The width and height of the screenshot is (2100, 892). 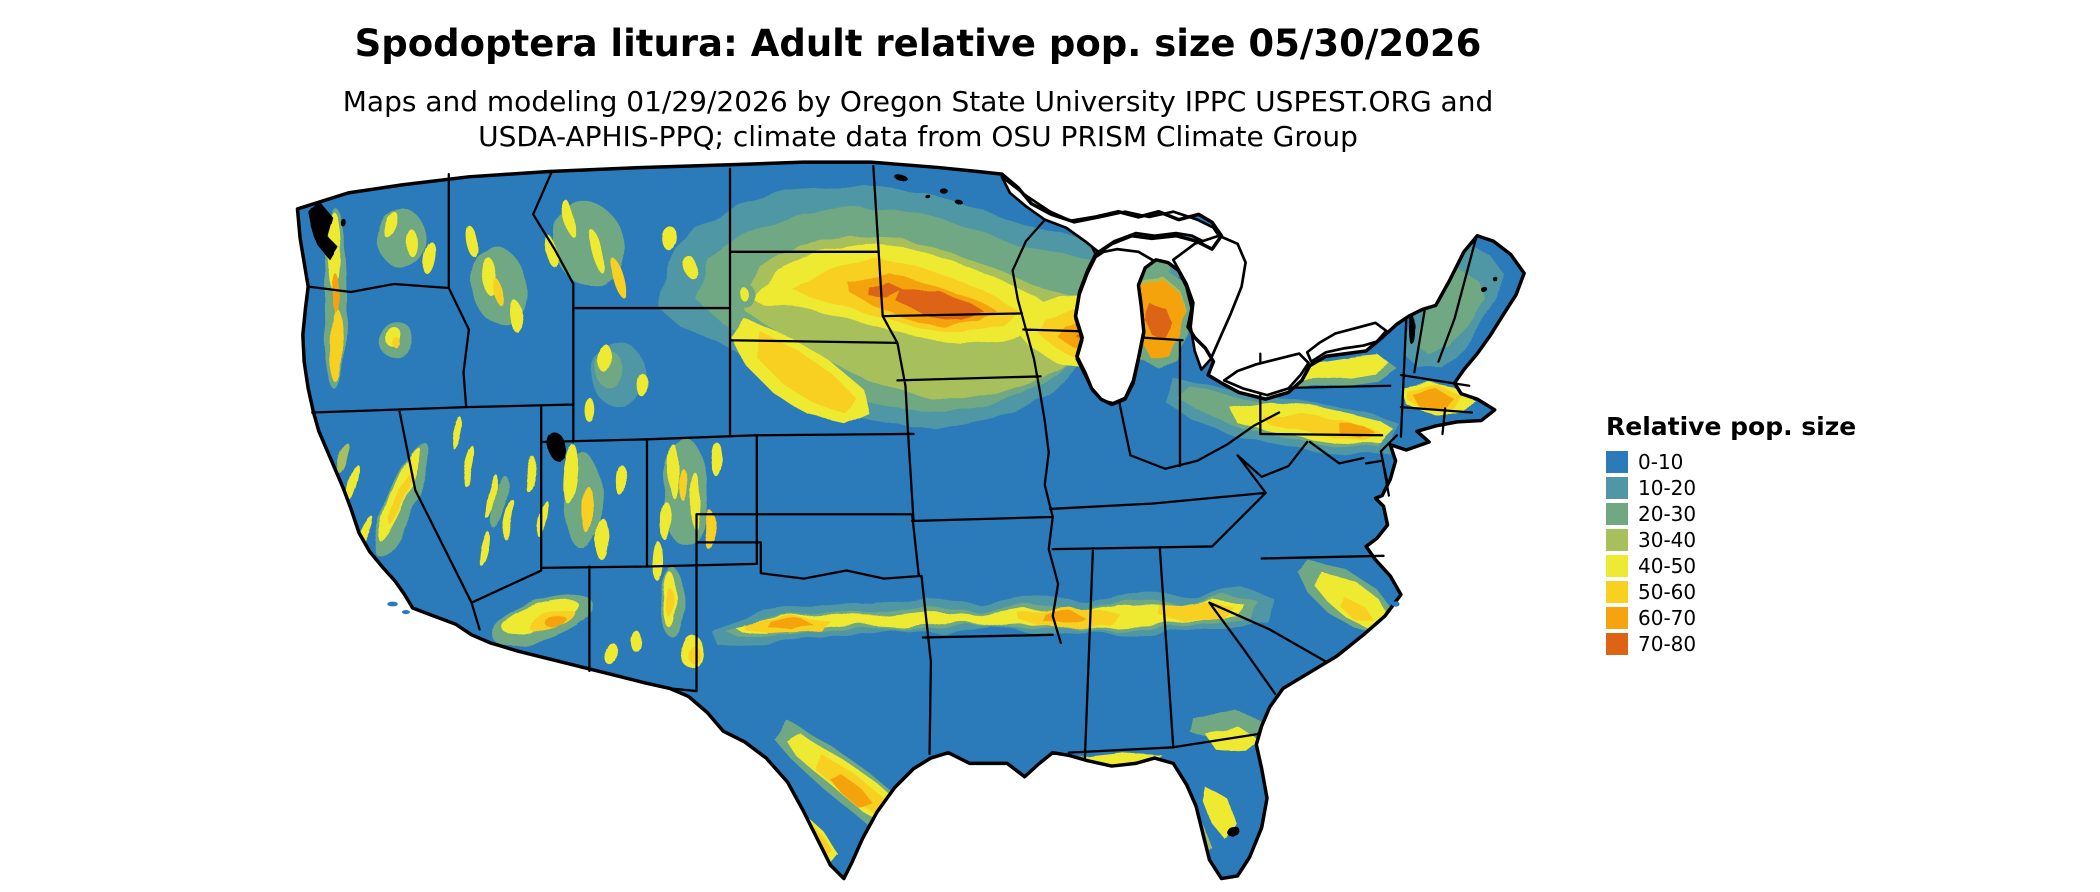 What do you see at coordinates (1731, 644) in the screenshot?
I see `legend-item: 70-80` at bounding box center [1731, 644].